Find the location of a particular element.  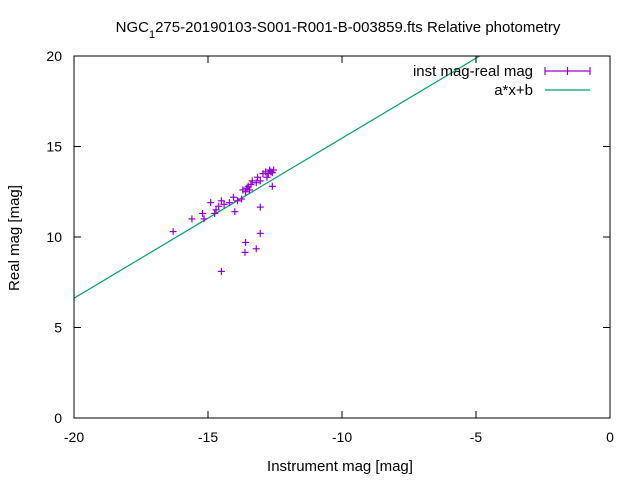

title-subscript: 1 is located at coordinates (152, 35).